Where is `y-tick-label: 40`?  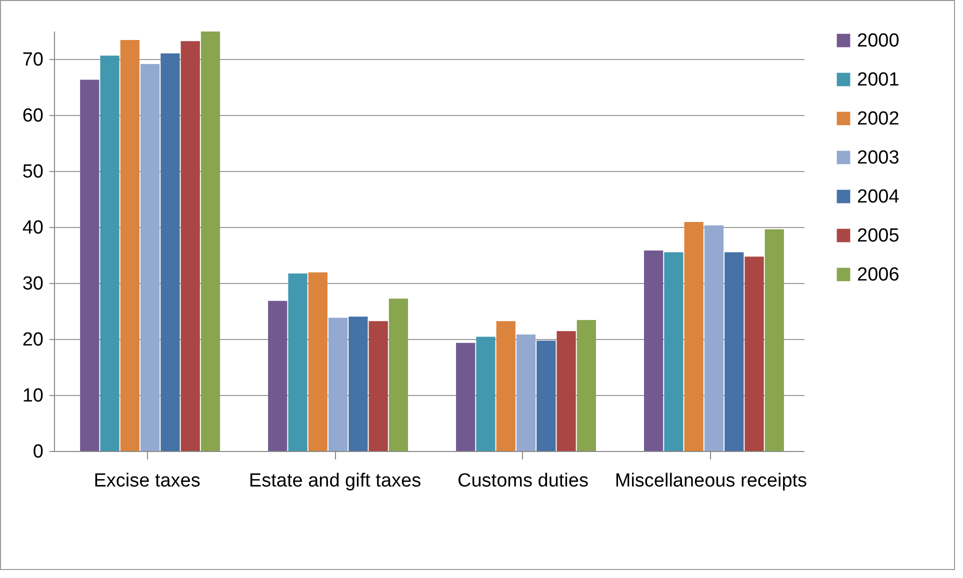 y-tick-label: 40 is located at coordinates (33, 228).